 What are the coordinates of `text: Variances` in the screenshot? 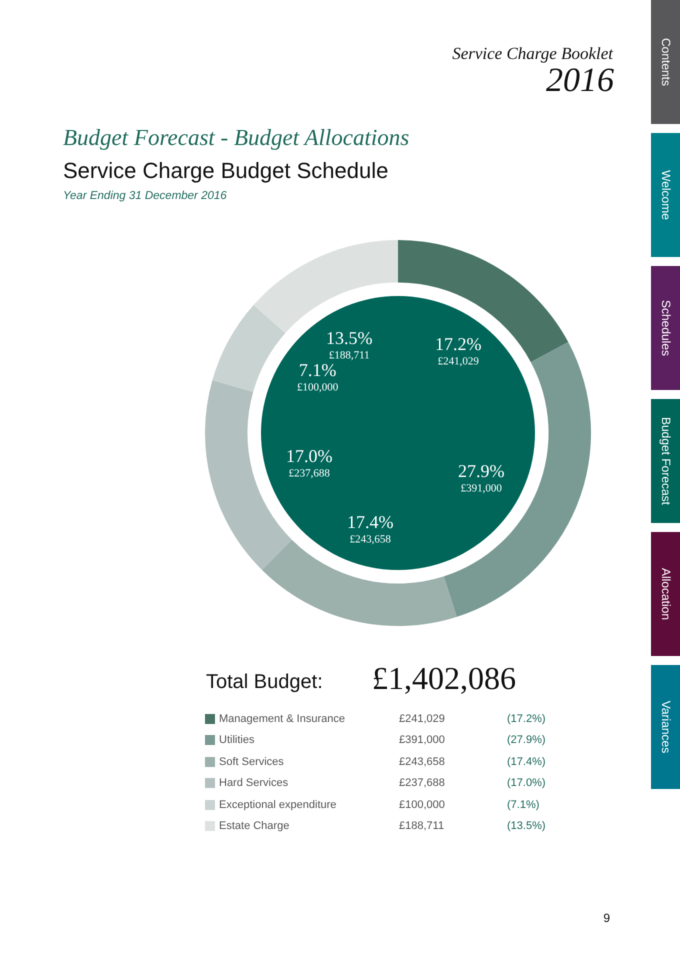 It's located at (665, 727).